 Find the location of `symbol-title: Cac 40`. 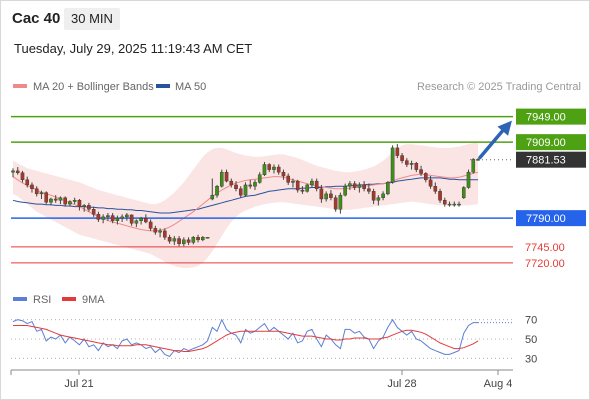

symbol-title: Cac 40 is located at coordinates (36, 18).